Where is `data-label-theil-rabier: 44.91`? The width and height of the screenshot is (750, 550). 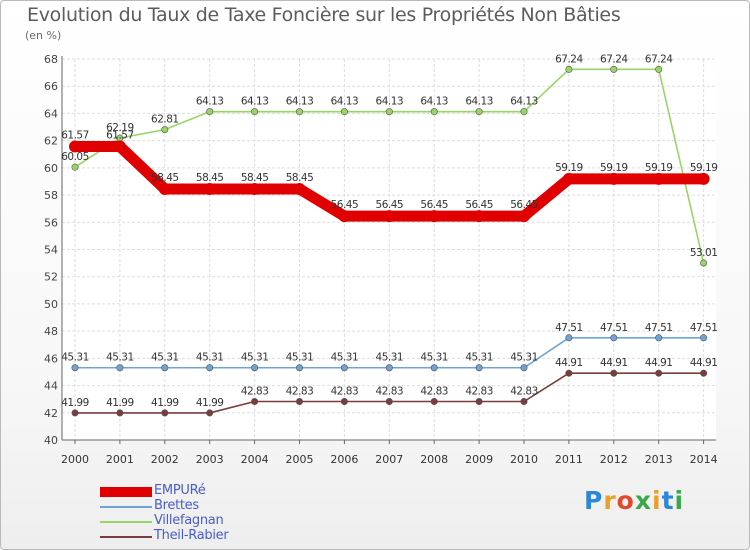 data-label-theil-rabier: 44.91 is located at coordinates (569, 363).